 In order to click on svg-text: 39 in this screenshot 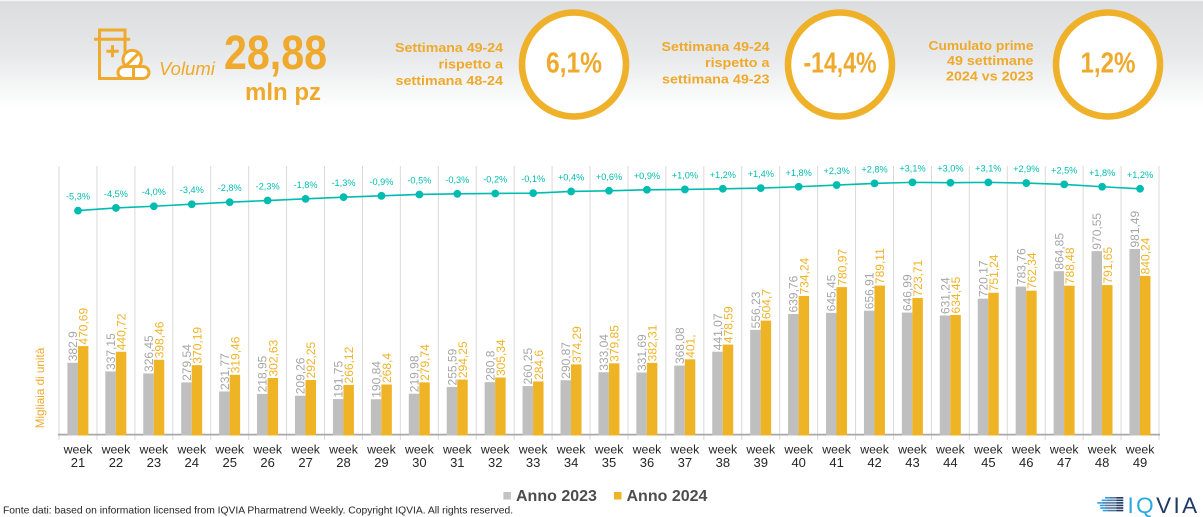, I will do `click(761, 462)`.